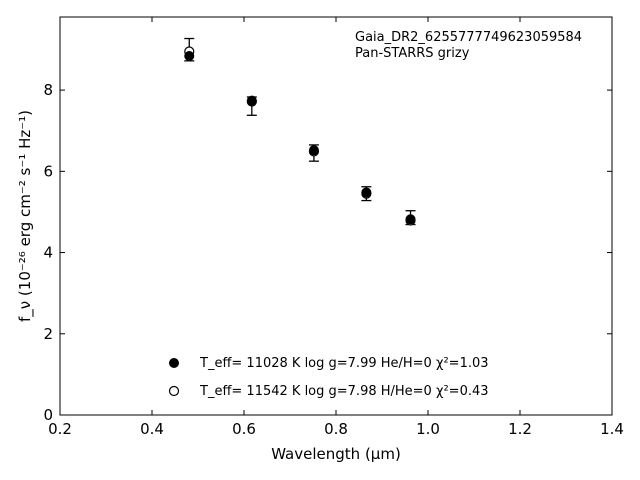 The height and width of the screenshot is (480, 640). Describe the element at coordinates (48, 171) in the screenshot. I see `y-tick-label: 6` at that location.